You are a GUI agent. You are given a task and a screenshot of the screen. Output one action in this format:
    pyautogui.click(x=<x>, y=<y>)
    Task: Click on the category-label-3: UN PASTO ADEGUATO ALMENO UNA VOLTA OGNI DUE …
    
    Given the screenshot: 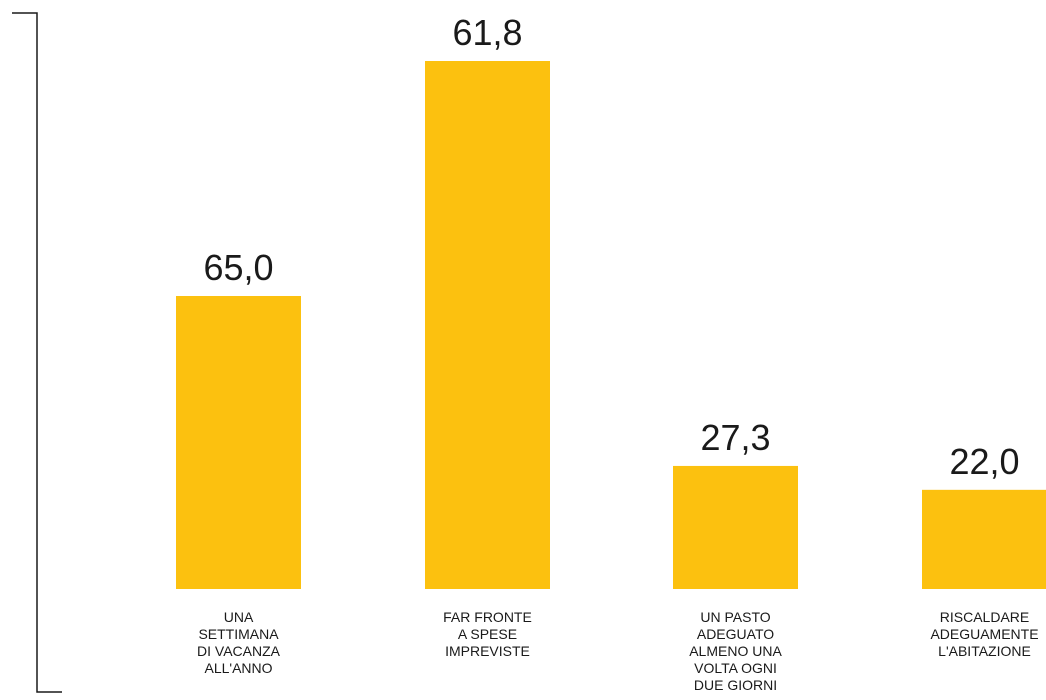 What is the action you would take?
    pyautogui.click(x=735, y=651)
    